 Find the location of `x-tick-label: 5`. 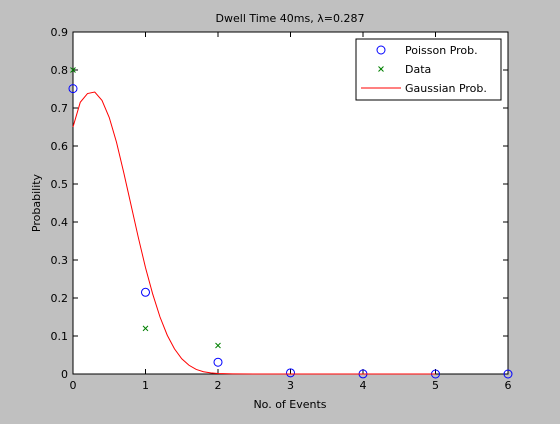

x-tick-label: 5 is located at coordinates (435, 385).